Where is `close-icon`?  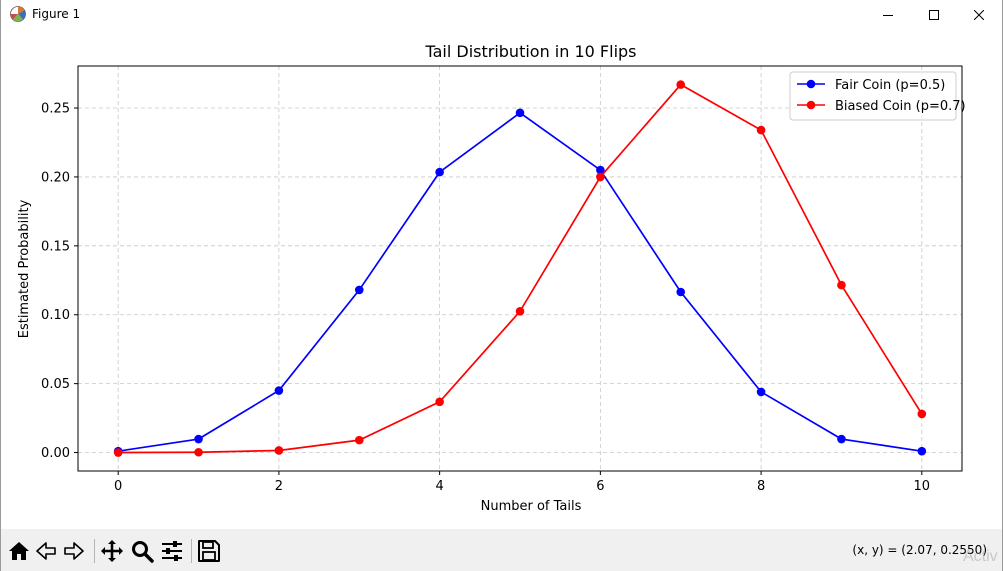 close-icon is located at coordinates (979, 14).